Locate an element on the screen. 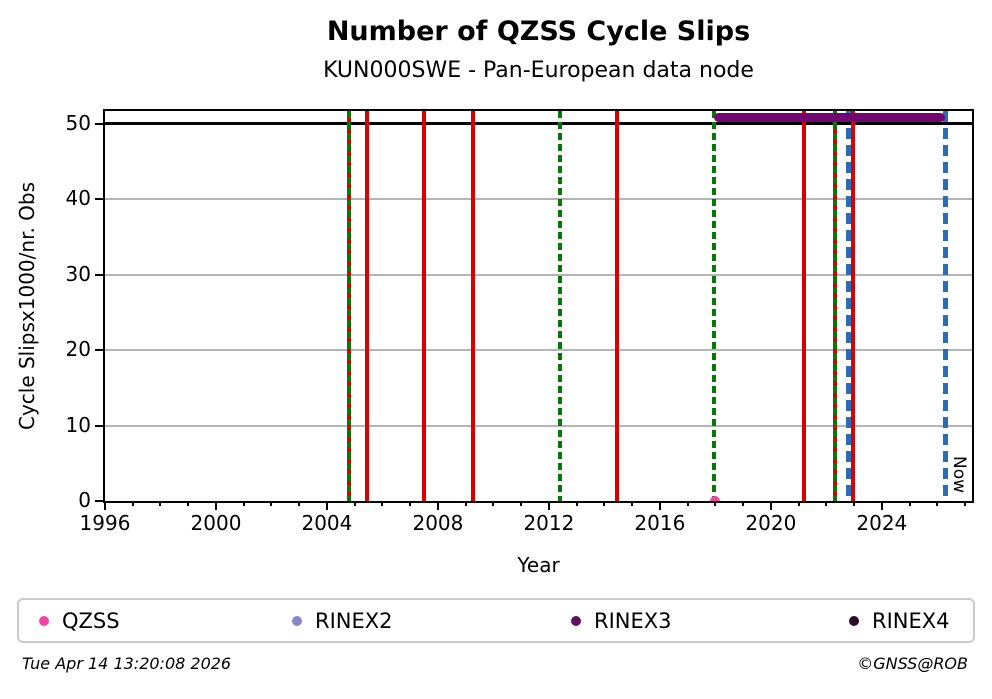 The width and height of the screenshot is (992, 699). chart-title: Number of QZSS Cycle Slips is located at coordinates (538, 31).